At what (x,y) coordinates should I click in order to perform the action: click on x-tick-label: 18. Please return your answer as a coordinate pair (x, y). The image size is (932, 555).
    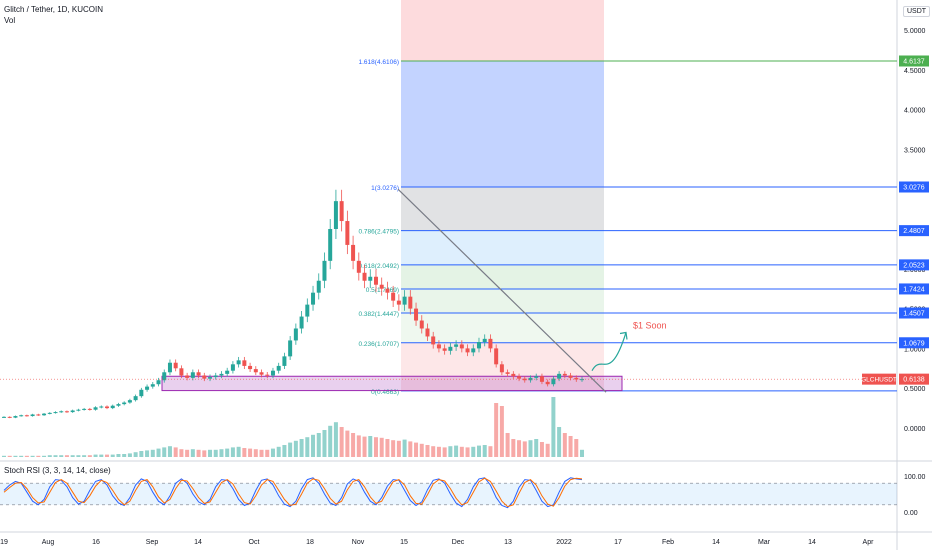
    Looking at the image, I should click on (310, 542).